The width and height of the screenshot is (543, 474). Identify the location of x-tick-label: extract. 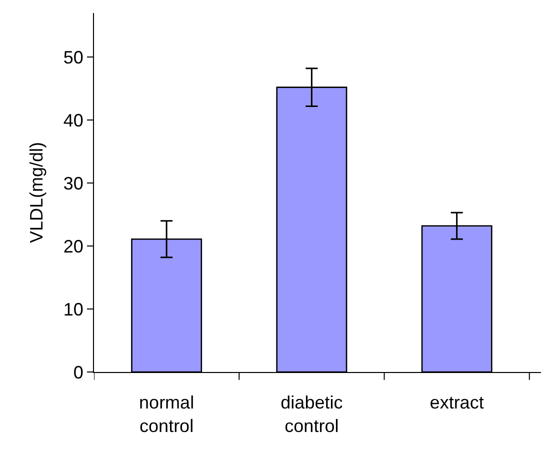
(457, 402).